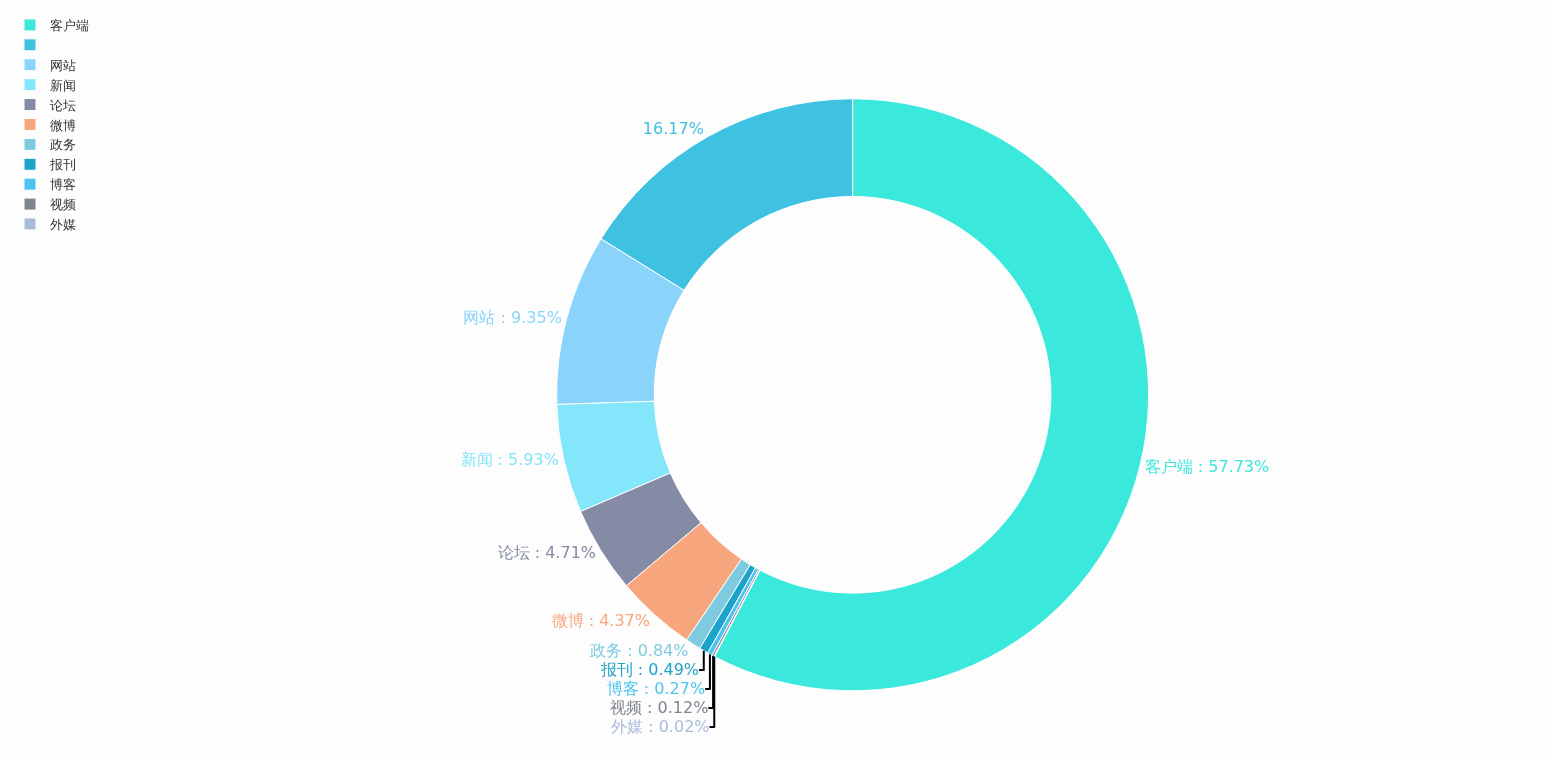 This screenshot has width=1552, height=760. I want to click on legend-label: 政务, so click(63, 145).